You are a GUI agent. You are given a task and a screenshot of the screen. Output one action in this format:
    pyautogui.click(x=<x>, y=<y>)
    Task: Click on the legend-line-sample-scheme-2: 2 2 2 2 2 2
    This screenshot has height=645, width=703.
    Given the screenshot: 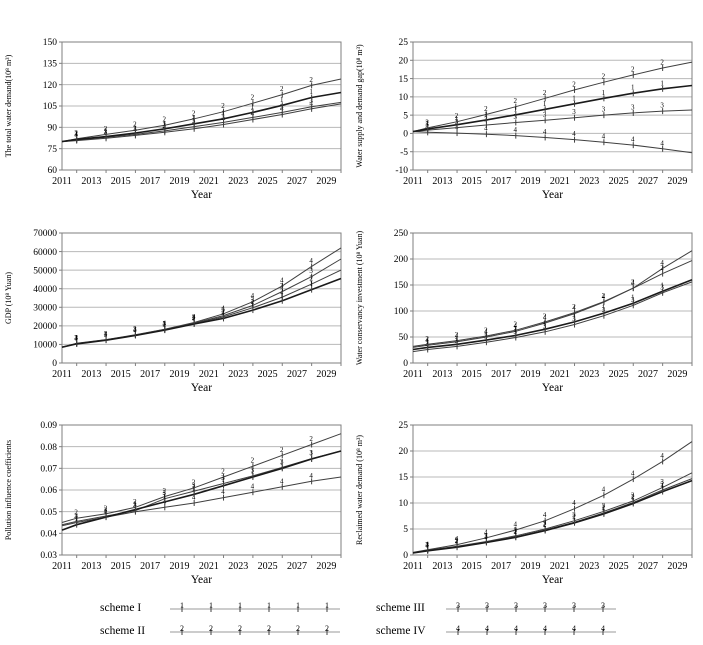 What is the action you would take?
    pyautogui.click(x=255, y=629)
    